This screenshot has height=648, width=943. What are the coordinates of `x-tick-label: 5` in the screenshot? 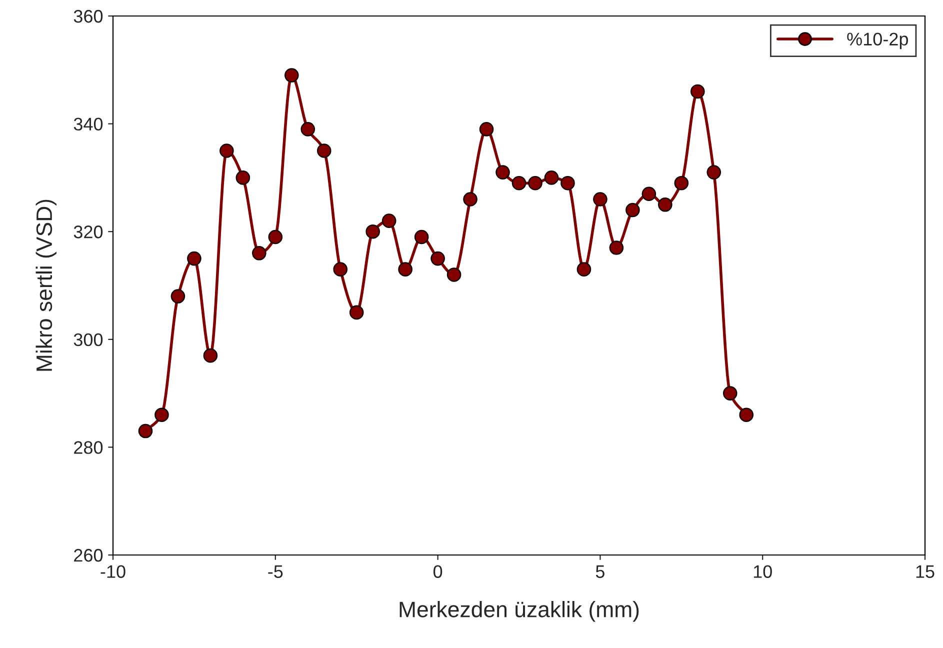 It's located at (600, 571).